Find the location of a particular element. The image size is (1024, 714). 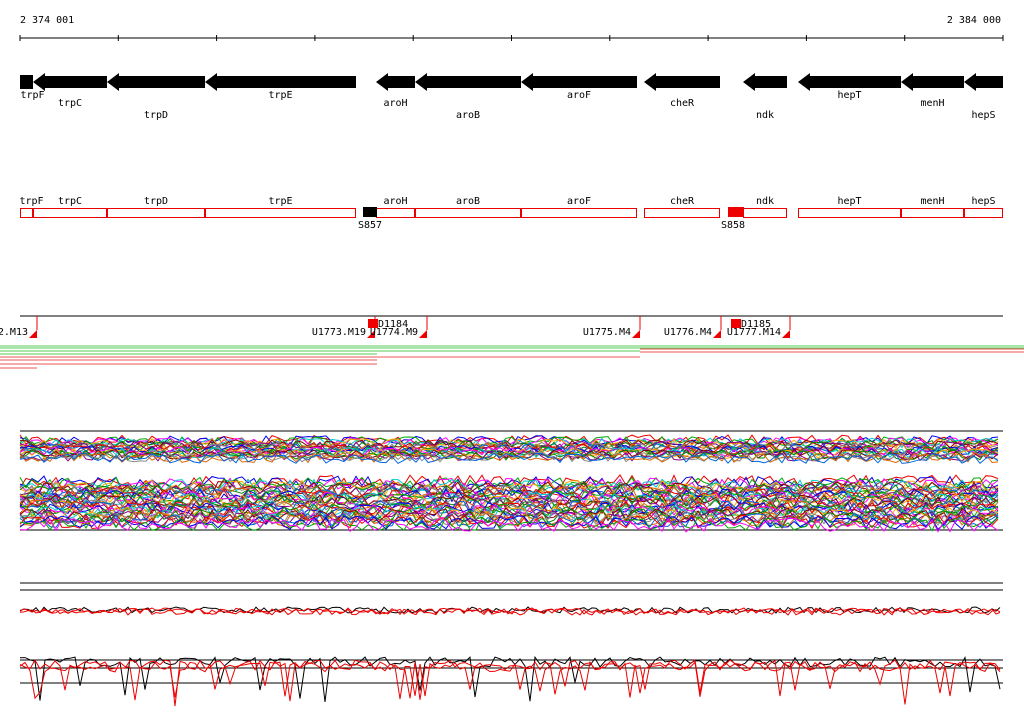

gene-label: aroB is located at coordinates (468, 115).